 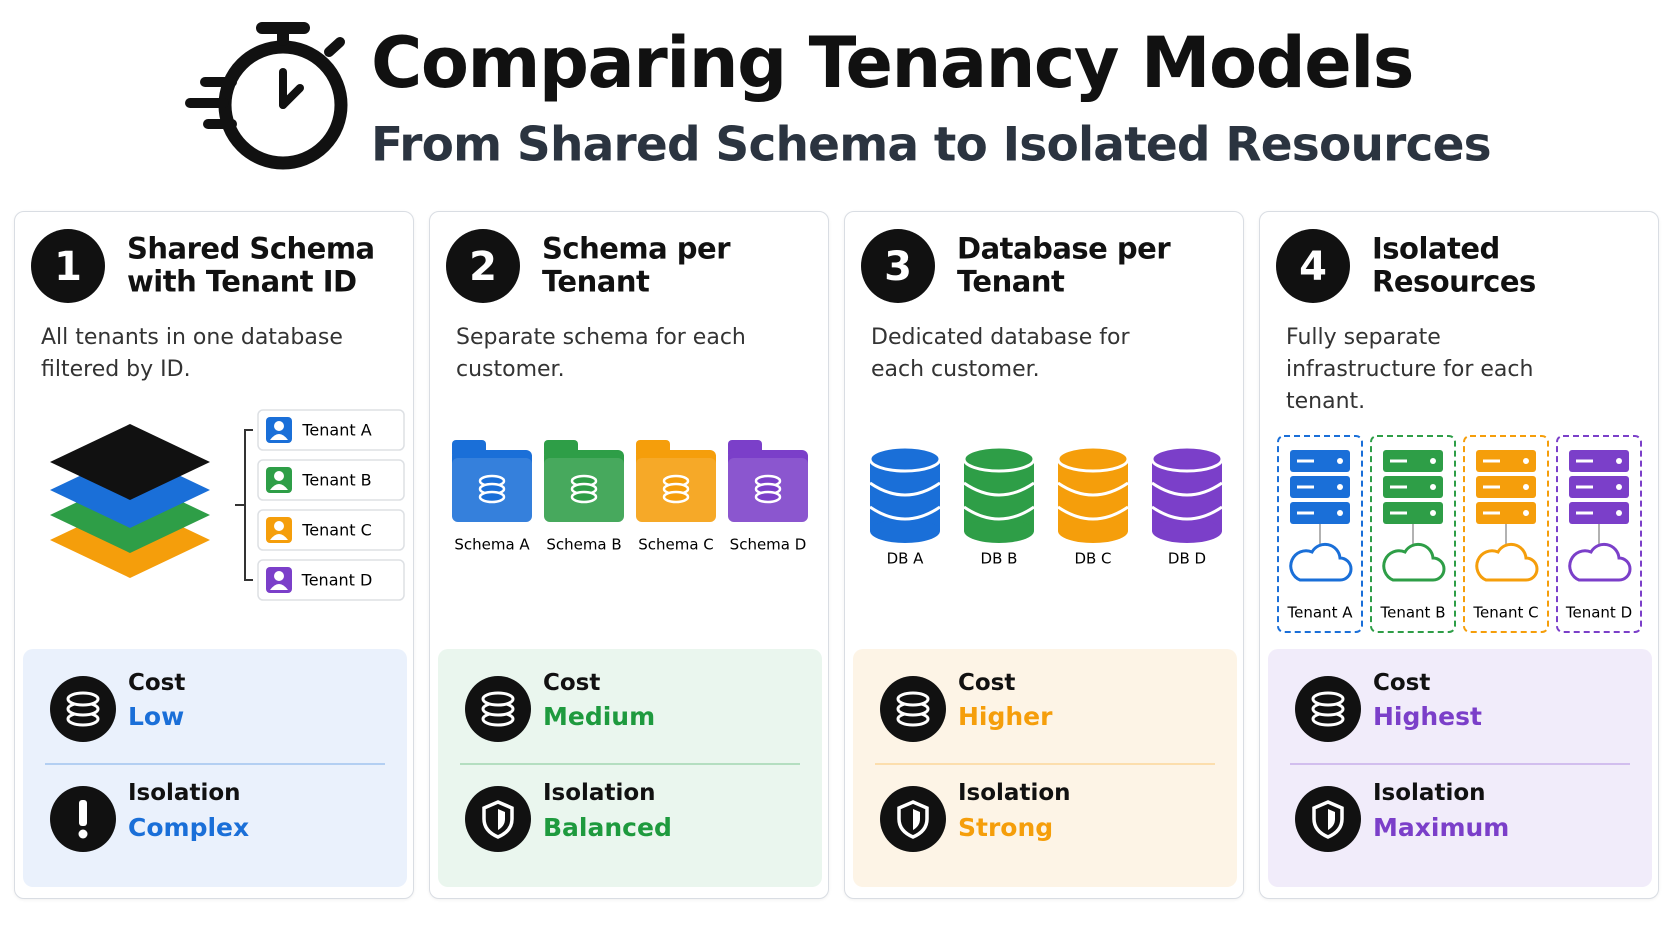 I want to click on exclaim-bar, so click(x=83, y=813).